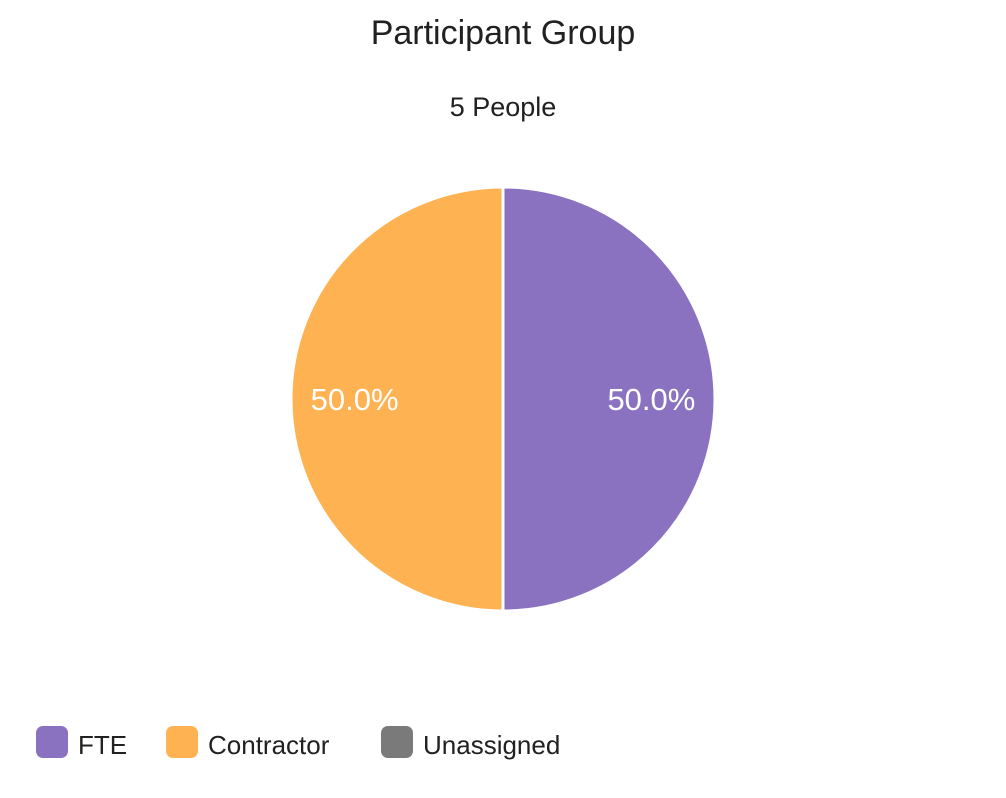  What do you see at coordinates (503, 107) in the screenshot?
I see `chart-subtitle: 5 People` at bounding box center [503, 107].